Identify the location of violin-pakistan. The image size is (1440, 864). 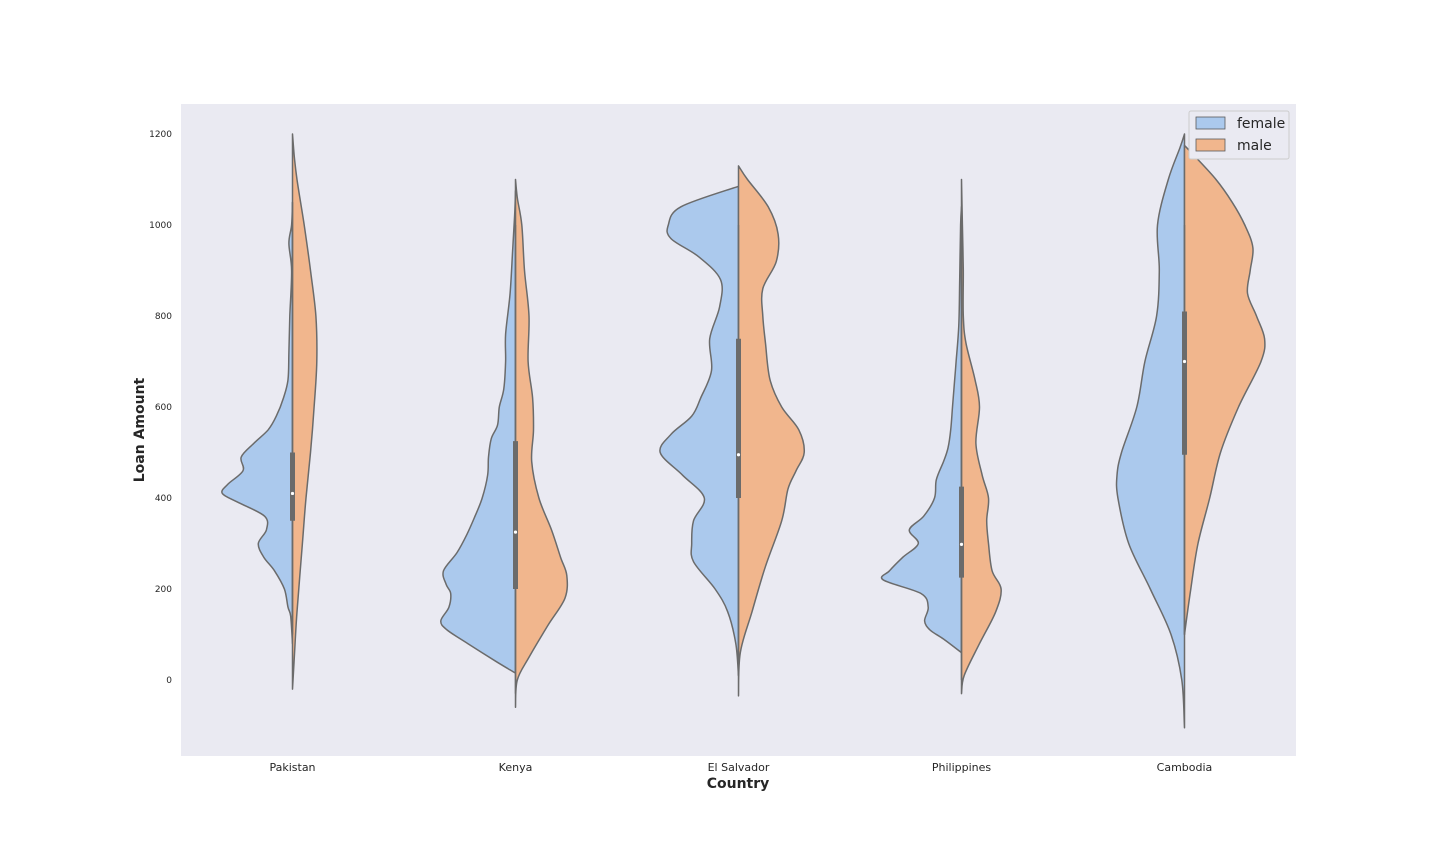
(269, 411).